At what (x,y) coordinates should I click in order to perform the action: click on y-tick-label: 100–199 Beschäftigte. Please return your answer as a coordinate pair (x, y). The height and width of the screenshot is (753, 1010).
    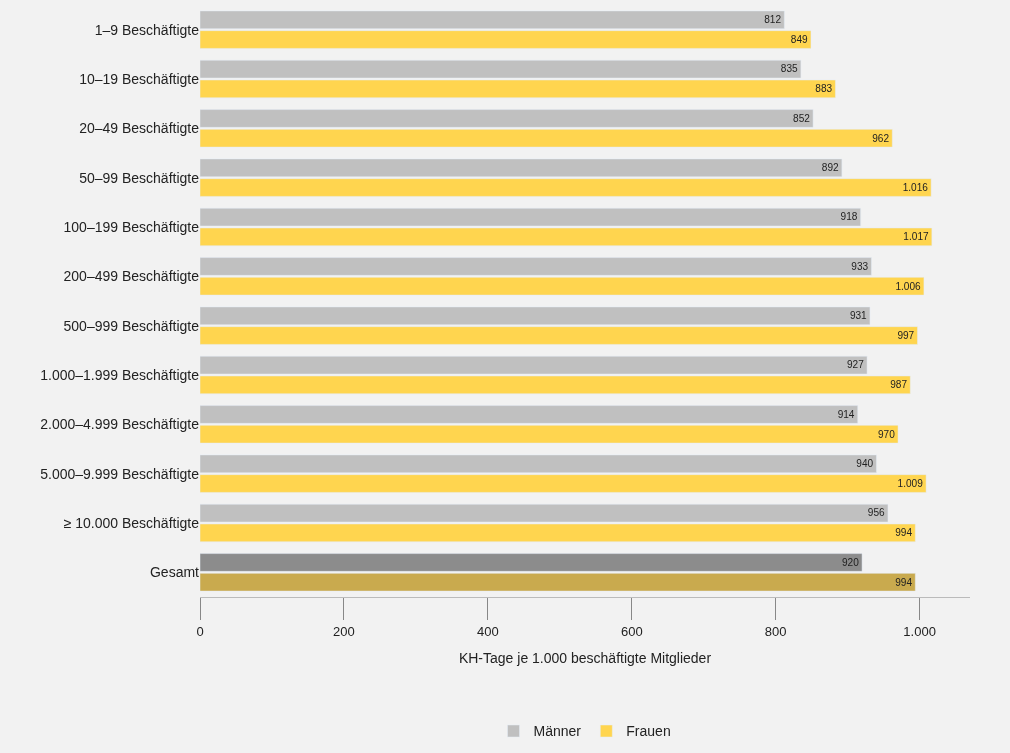
    Looking at the image, I should click on (131, 226).